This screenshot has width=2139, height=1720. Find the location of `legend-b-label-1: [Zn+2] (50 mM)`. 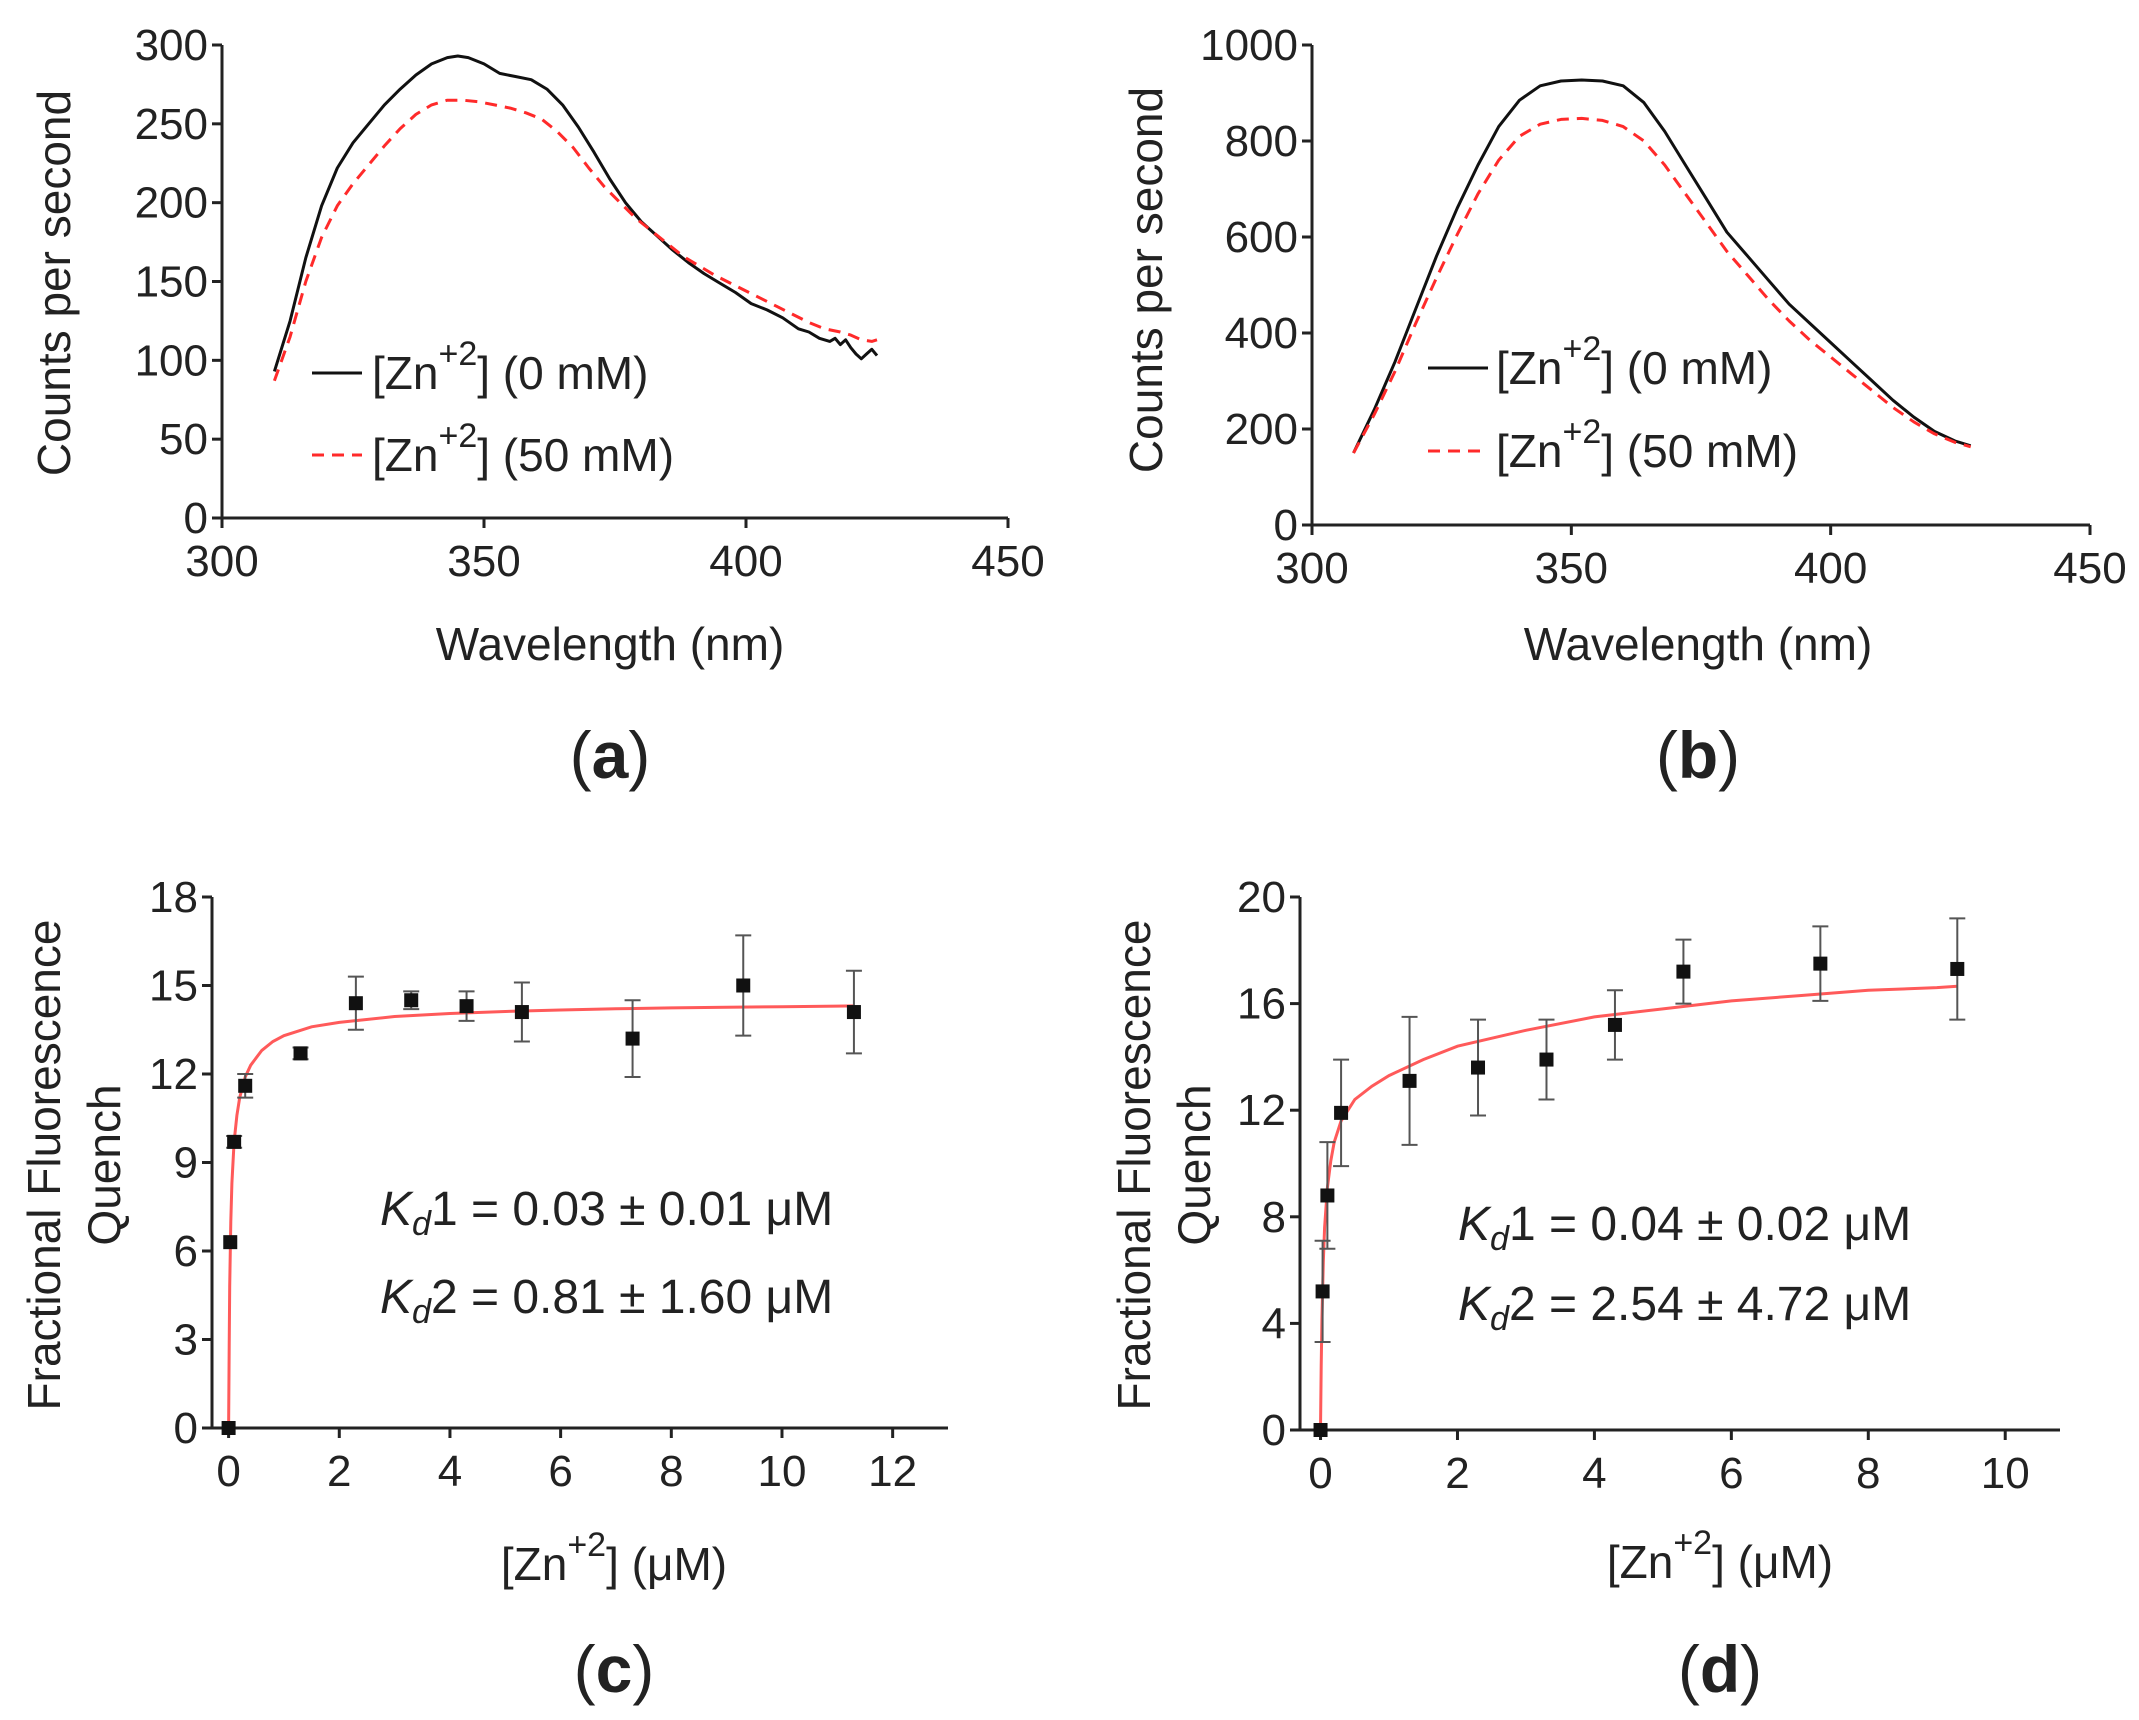

legend-b-label-1: [Zn+2] (50 mM) is located at coordinates (1647, 445).